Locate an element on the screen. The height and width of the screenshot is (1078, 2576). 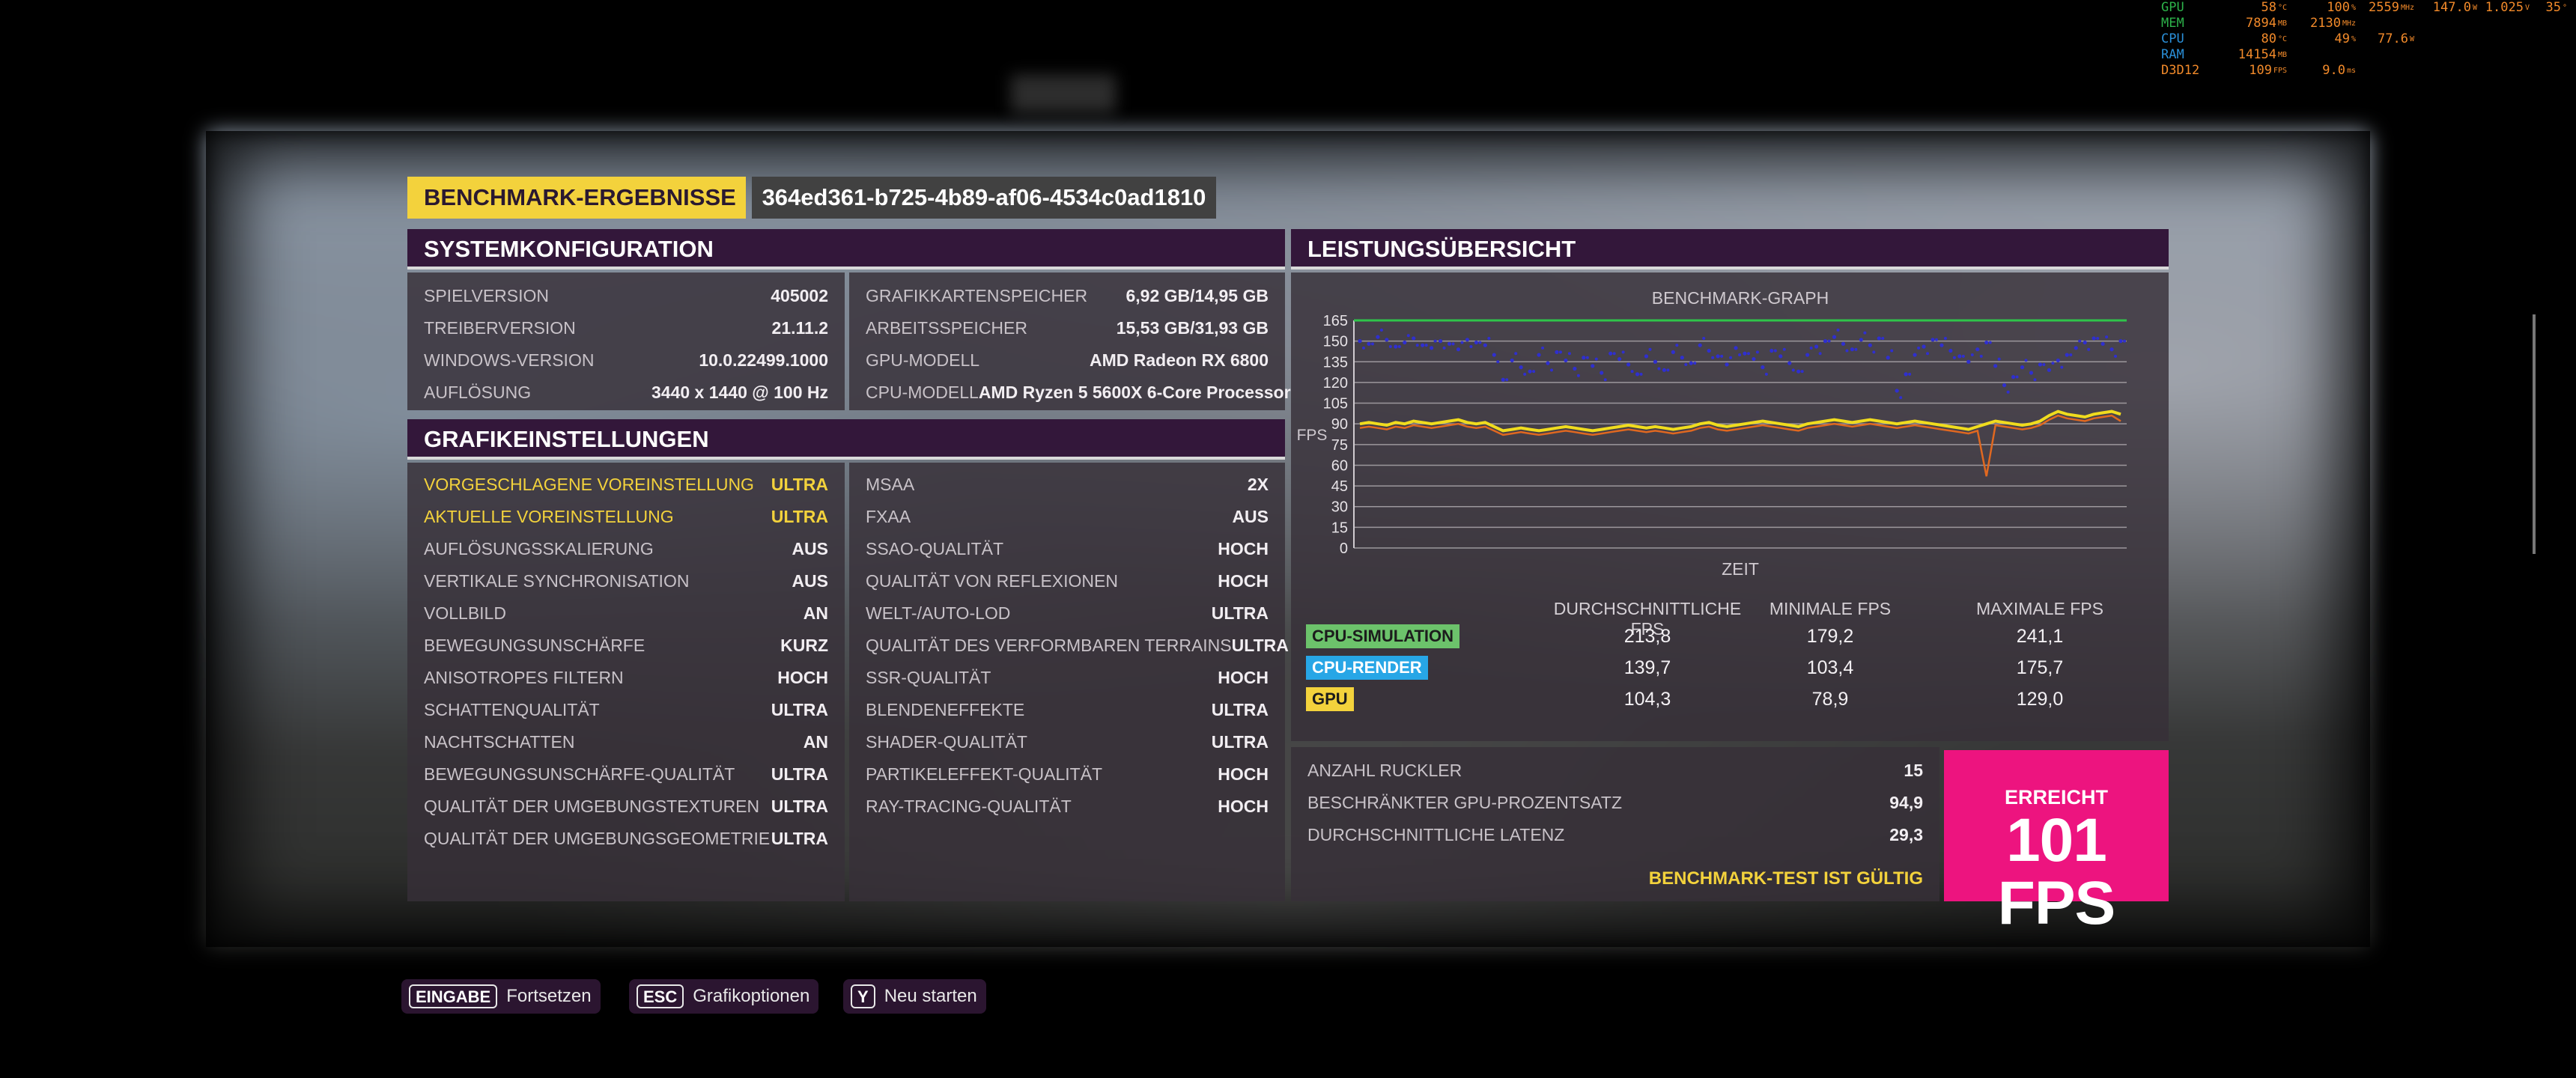
extra-stat-row-label: DURCHSCHNITTLICHE LATENZ is located at coordinates (1436, 834).